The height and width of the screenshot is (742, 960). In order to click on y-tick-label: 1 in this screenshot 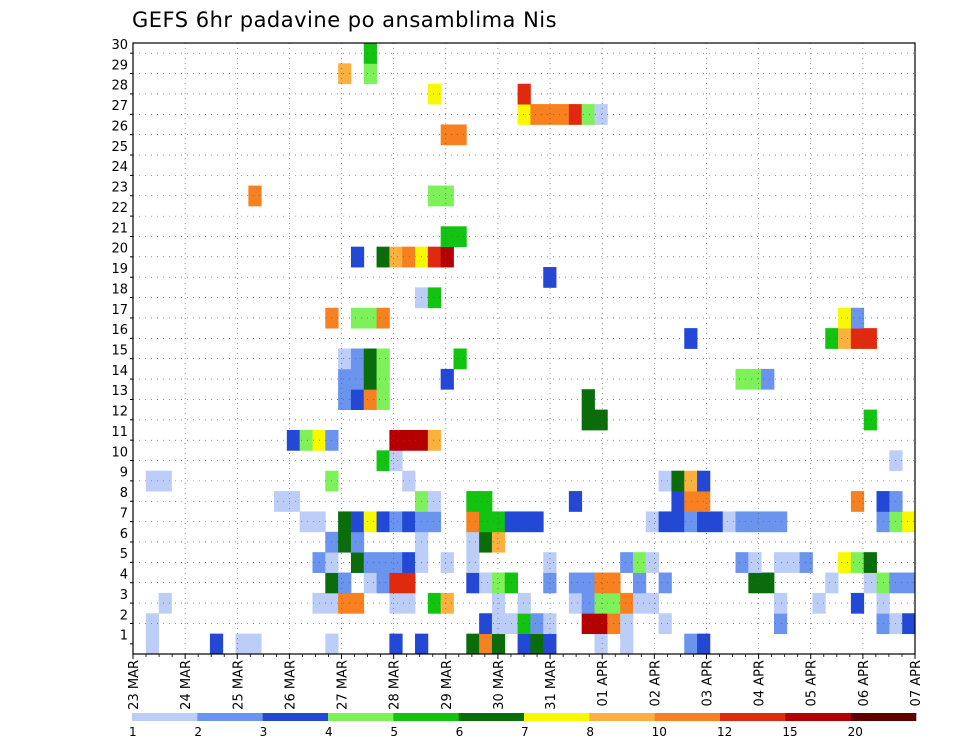, I will do `click(124, 636)`.